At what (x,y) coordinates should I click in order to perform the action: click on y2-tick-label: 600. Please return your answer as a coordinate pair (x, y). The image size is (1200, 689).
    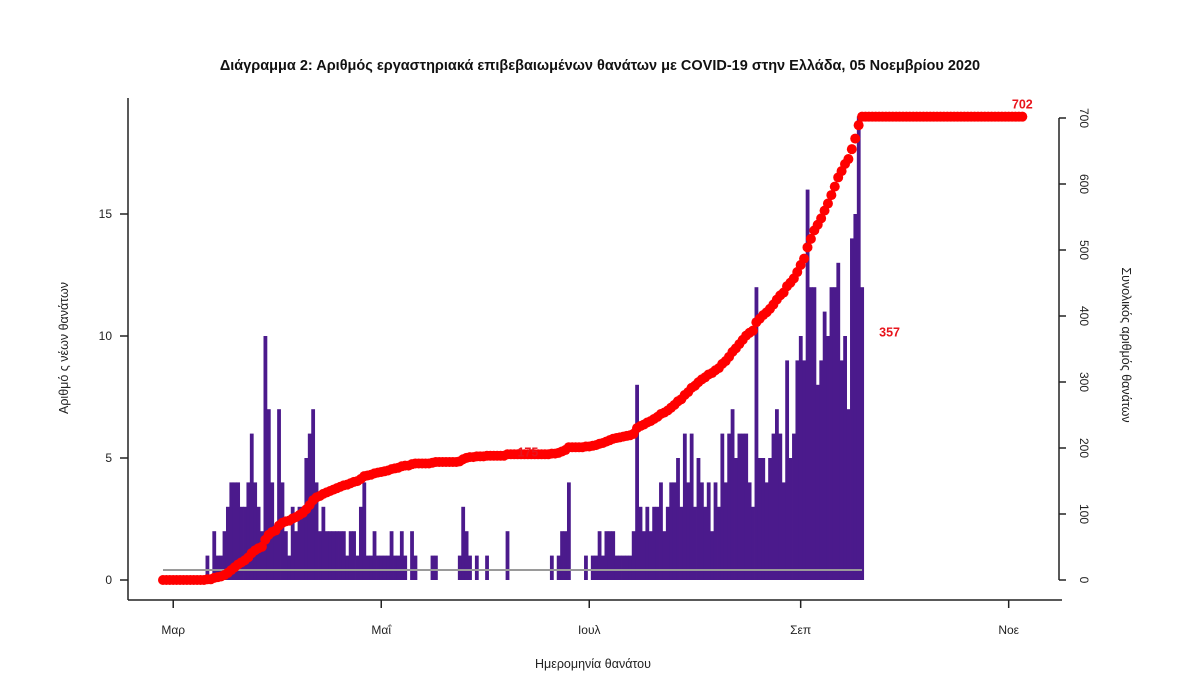
    Looking at the image, I should click on (1084, 184).